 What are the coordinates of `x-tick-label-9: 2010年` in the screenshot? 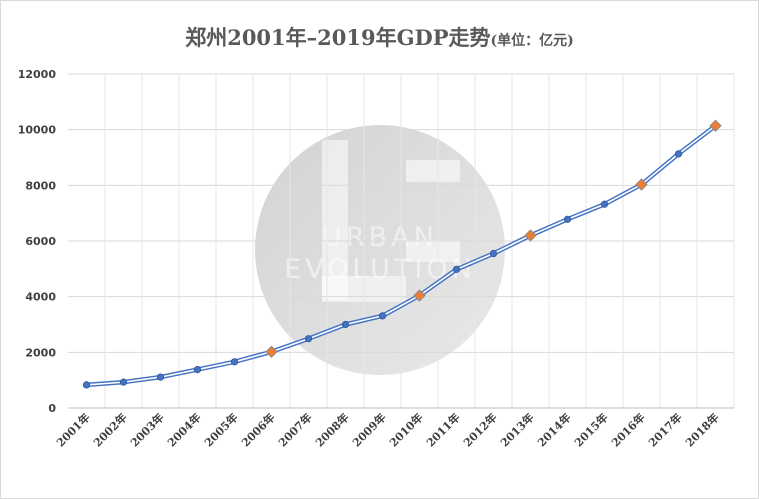 It's located at (405, 429).